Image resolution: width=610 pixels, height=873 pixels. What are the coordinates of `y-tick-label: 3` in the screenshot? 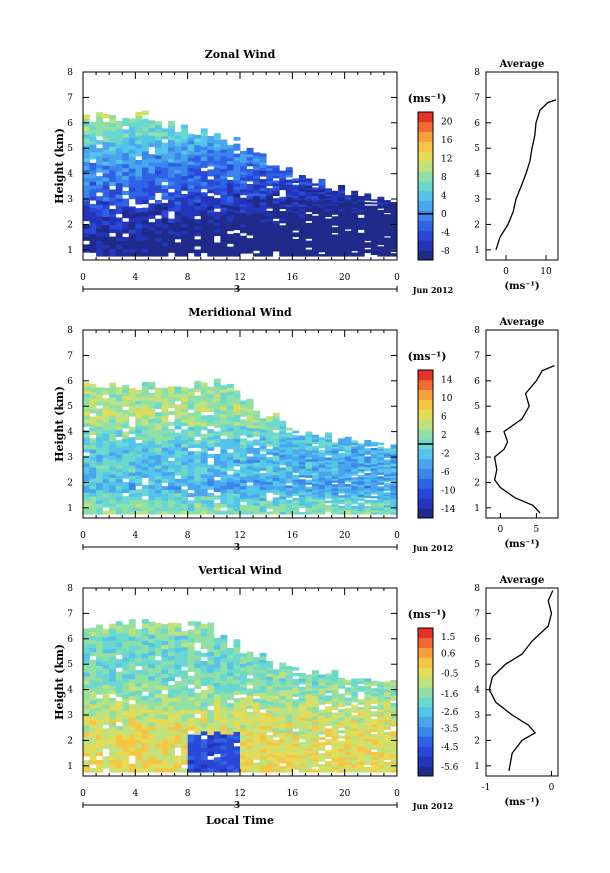 It's located at (70, 458).